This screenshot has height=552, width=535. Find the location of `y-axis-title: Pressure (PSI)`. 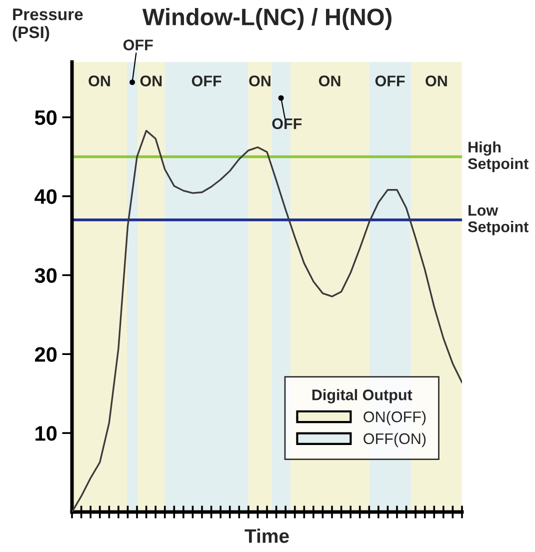

y-axis-title: Pressure (PSI) is located at coordinates (47, 25).